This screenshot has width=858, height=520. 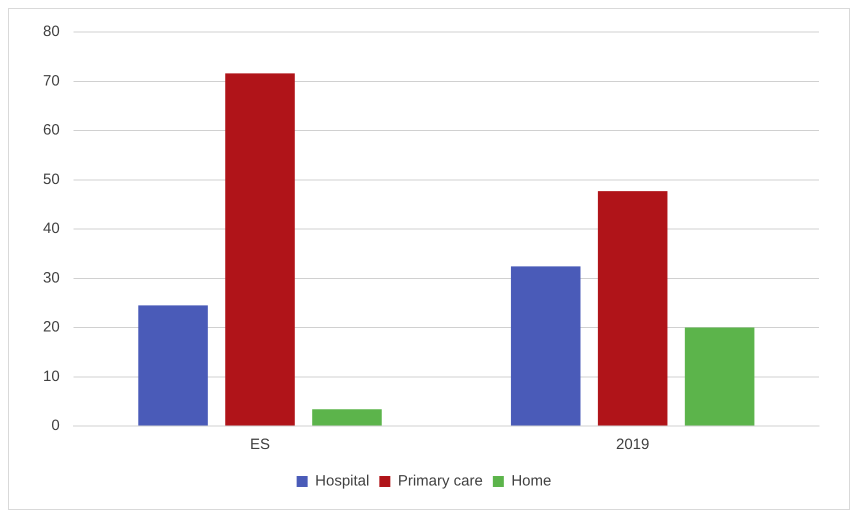 I want to click on y-tick-label: 0, so click(x=55, y=425).